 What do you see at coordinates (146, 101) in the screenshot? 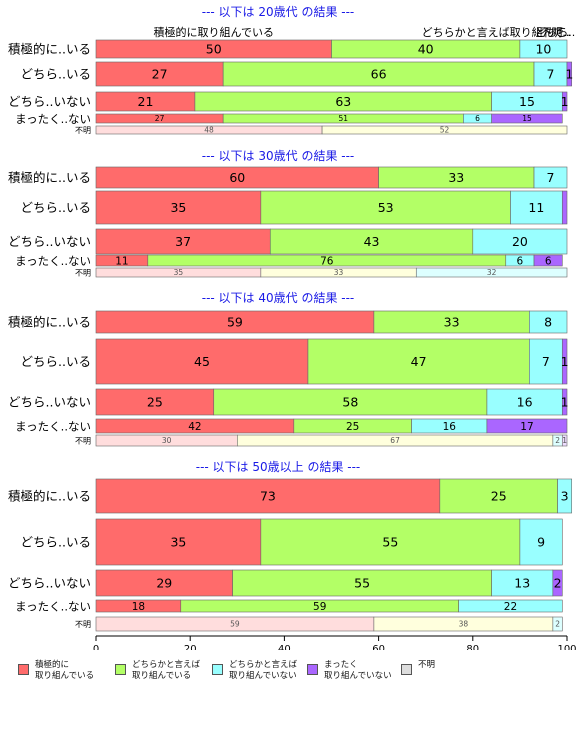
I see `data-label: 21` at bounding box center [146, 101].